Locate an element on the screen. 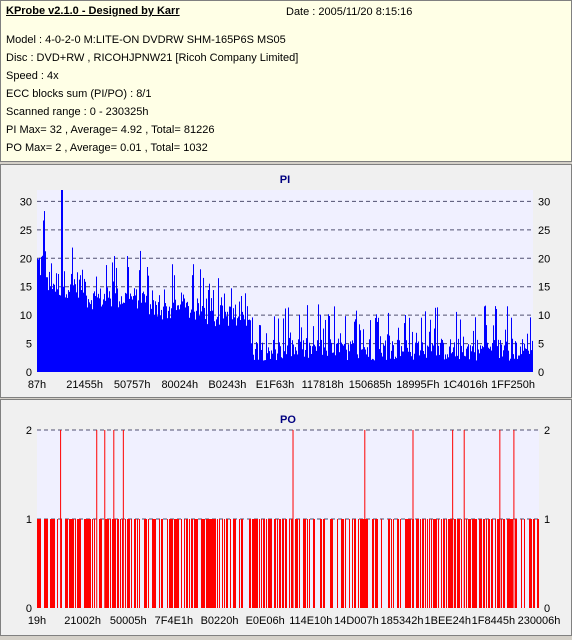 The width and height of the screenshot is (572, 640). x-tick-label: 114E10h is located at coordinates (310, 621).